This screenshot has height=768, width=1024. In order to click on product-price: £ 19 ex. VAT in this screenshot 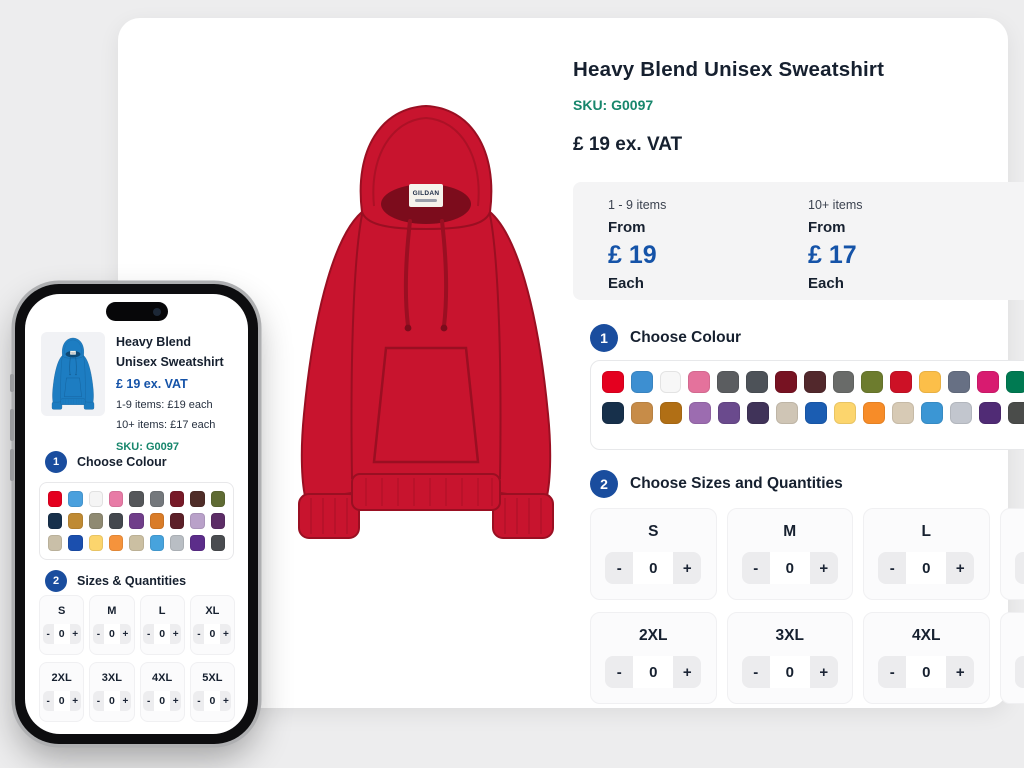, I will do `click(628, 144)`.